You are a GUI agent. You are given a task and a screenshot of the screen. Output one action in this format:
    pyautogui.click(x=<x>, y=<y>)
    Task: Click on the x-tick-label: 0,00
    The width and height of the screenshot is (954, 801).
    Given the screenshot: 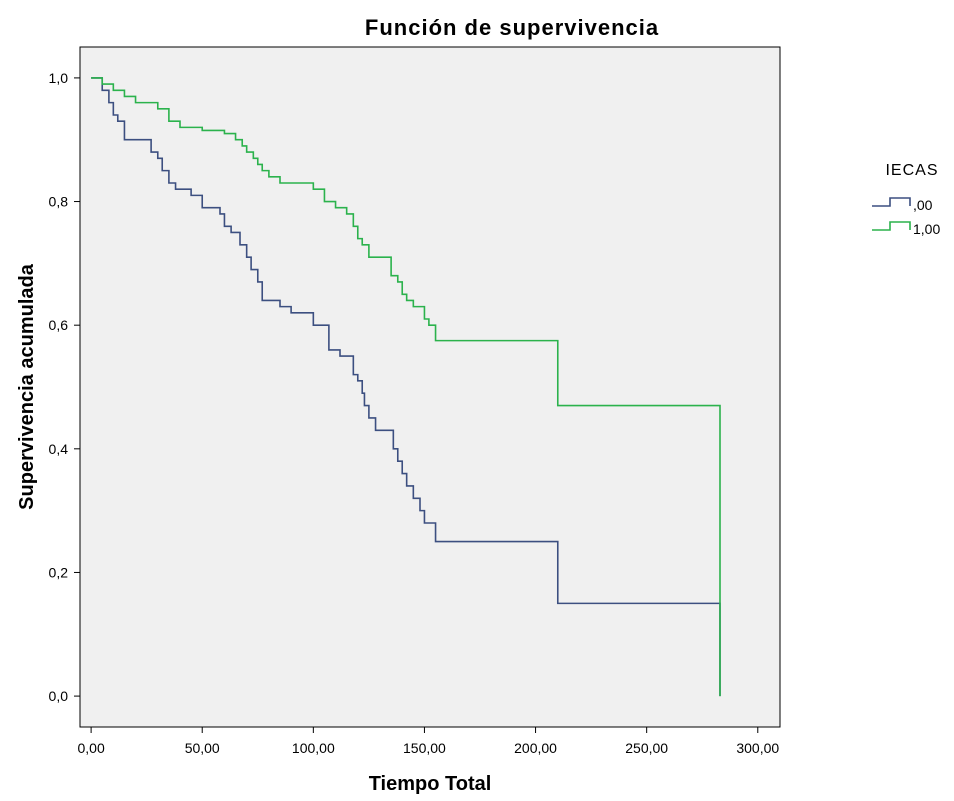 What is the action you would take?
    pyautogui.click(x=90, y=748)
    